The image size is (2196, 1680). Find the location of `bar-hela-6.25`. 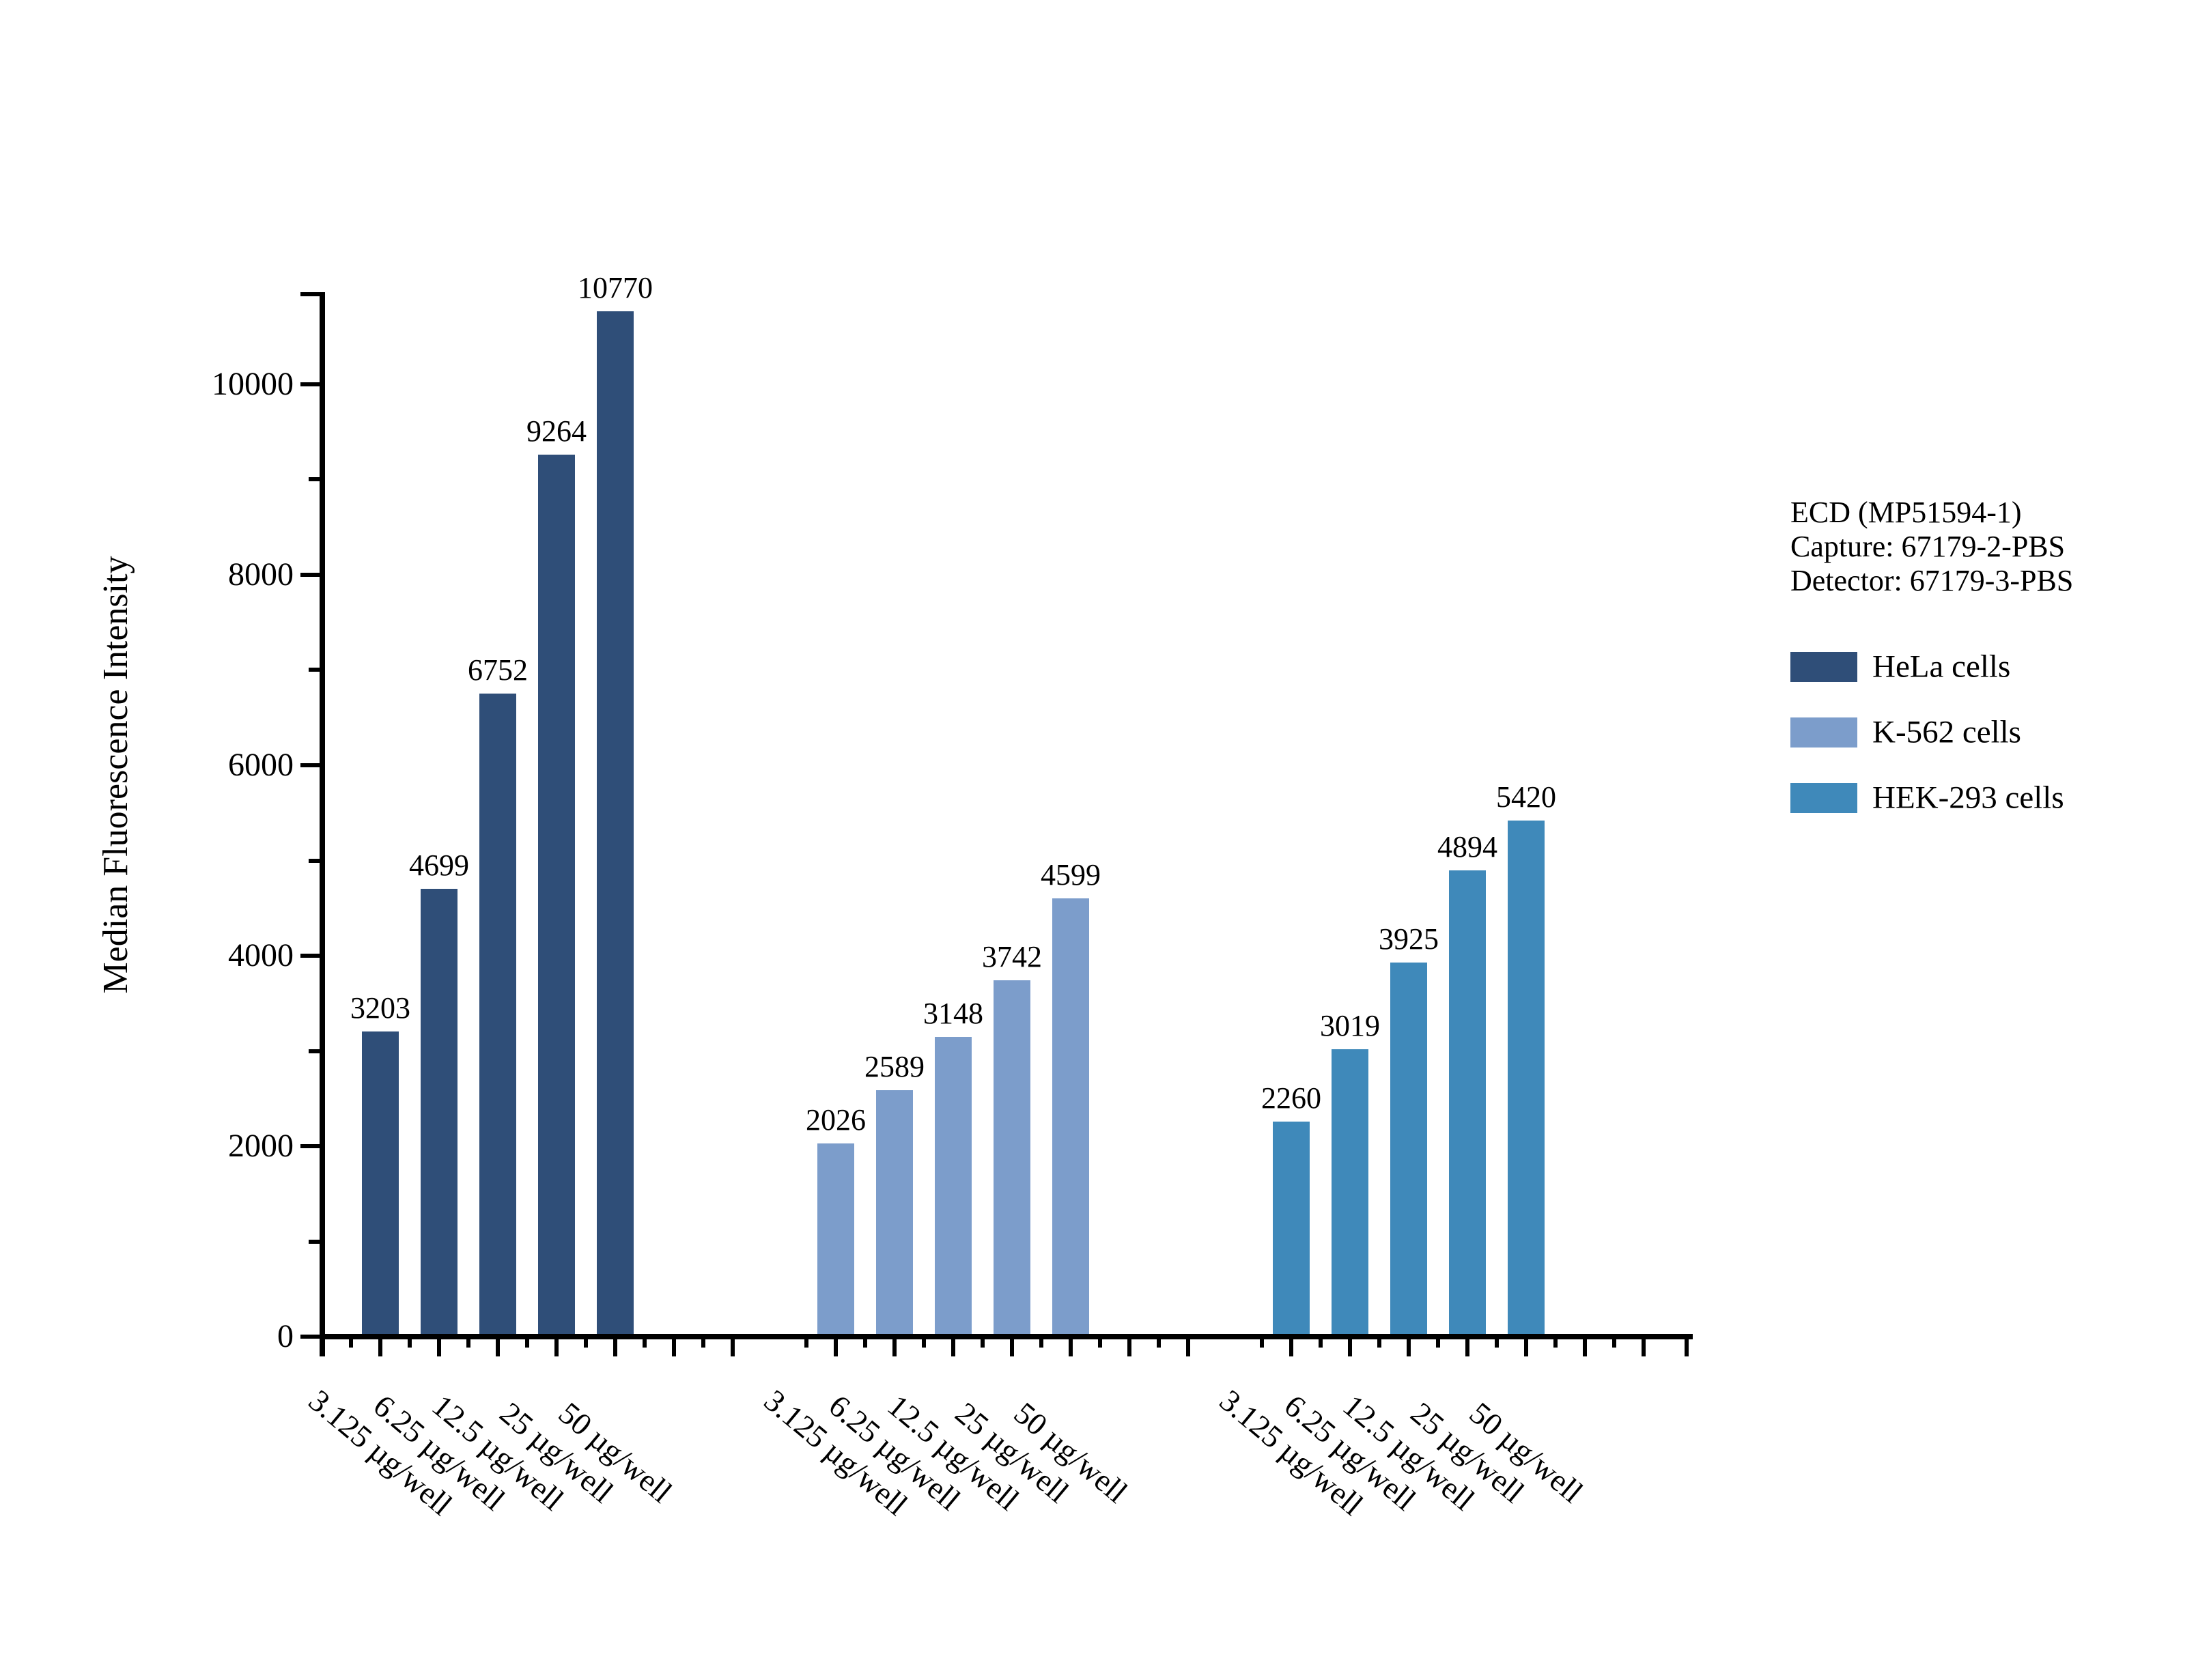

bar-hela-6.25 is located at coordinates (440, 1111).